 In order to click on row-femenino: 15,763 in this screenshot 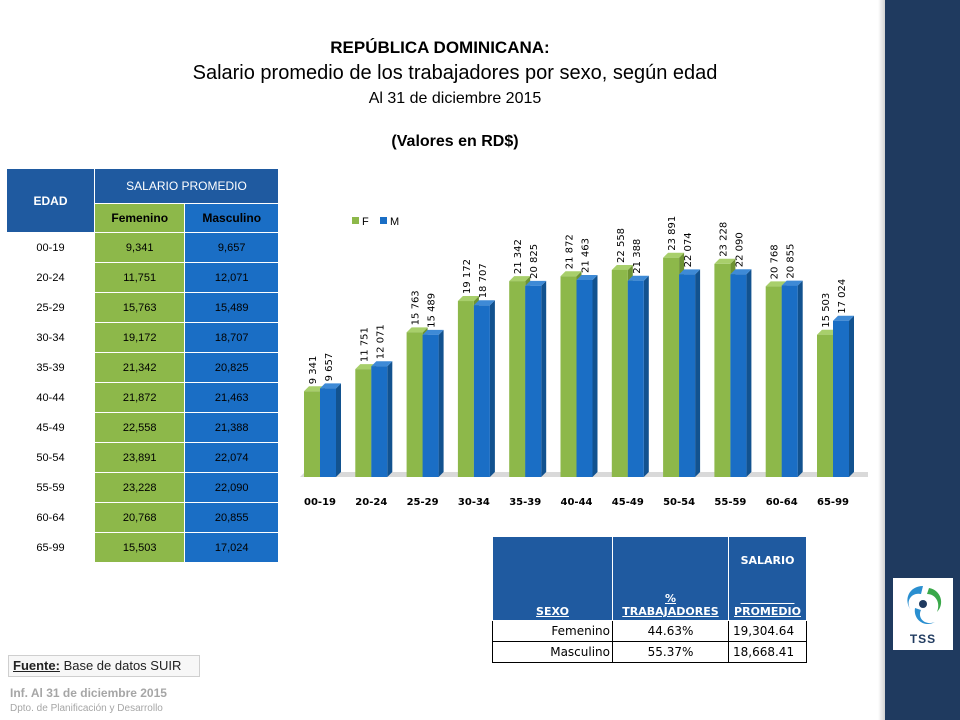, I will do `click(139, 307)`.